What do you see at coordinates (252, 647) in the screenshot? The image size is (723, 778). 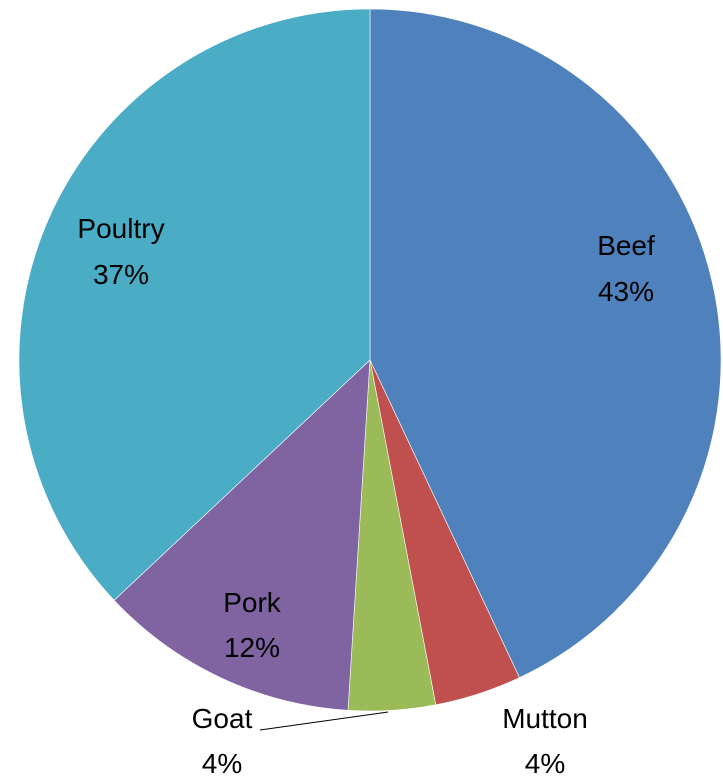 I see `slice-percent-pork: 12%` at bounding box center [252, 647].